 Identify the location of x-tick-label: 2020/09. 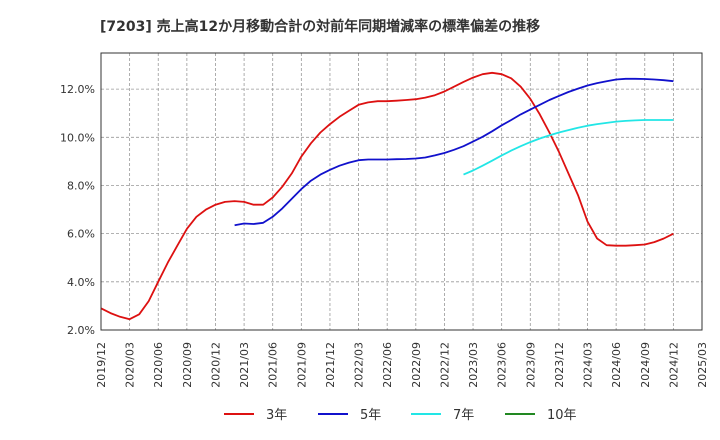
(187, 365).